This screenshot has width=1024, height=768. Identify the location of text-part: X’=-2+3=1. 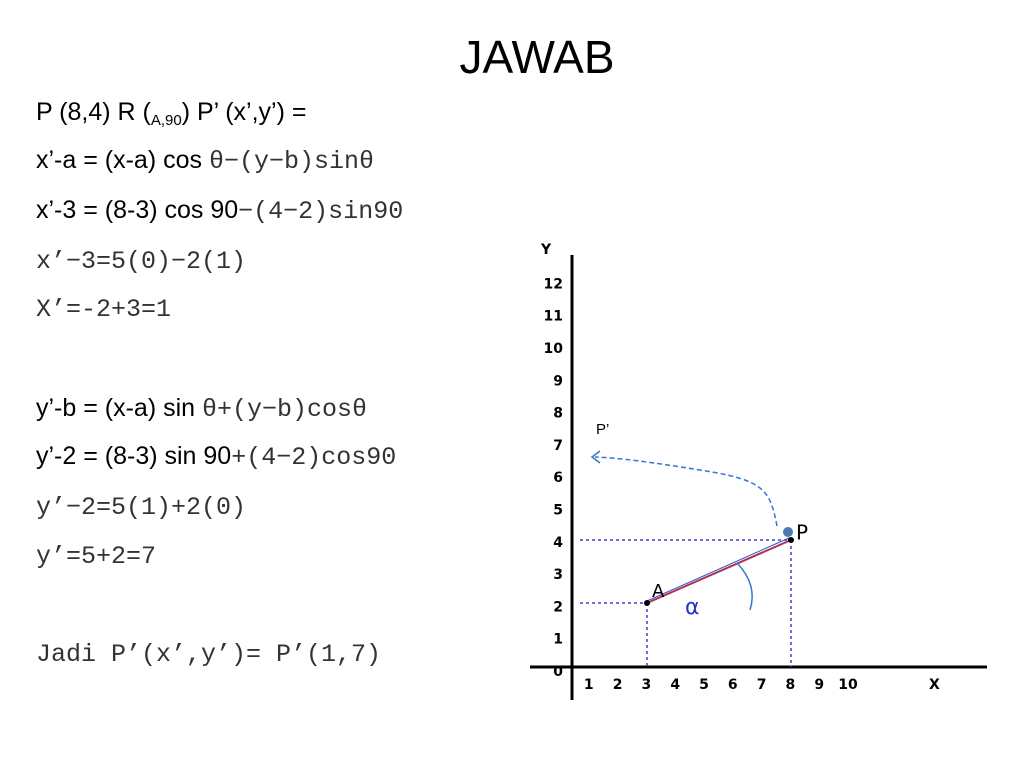
(104, 309).